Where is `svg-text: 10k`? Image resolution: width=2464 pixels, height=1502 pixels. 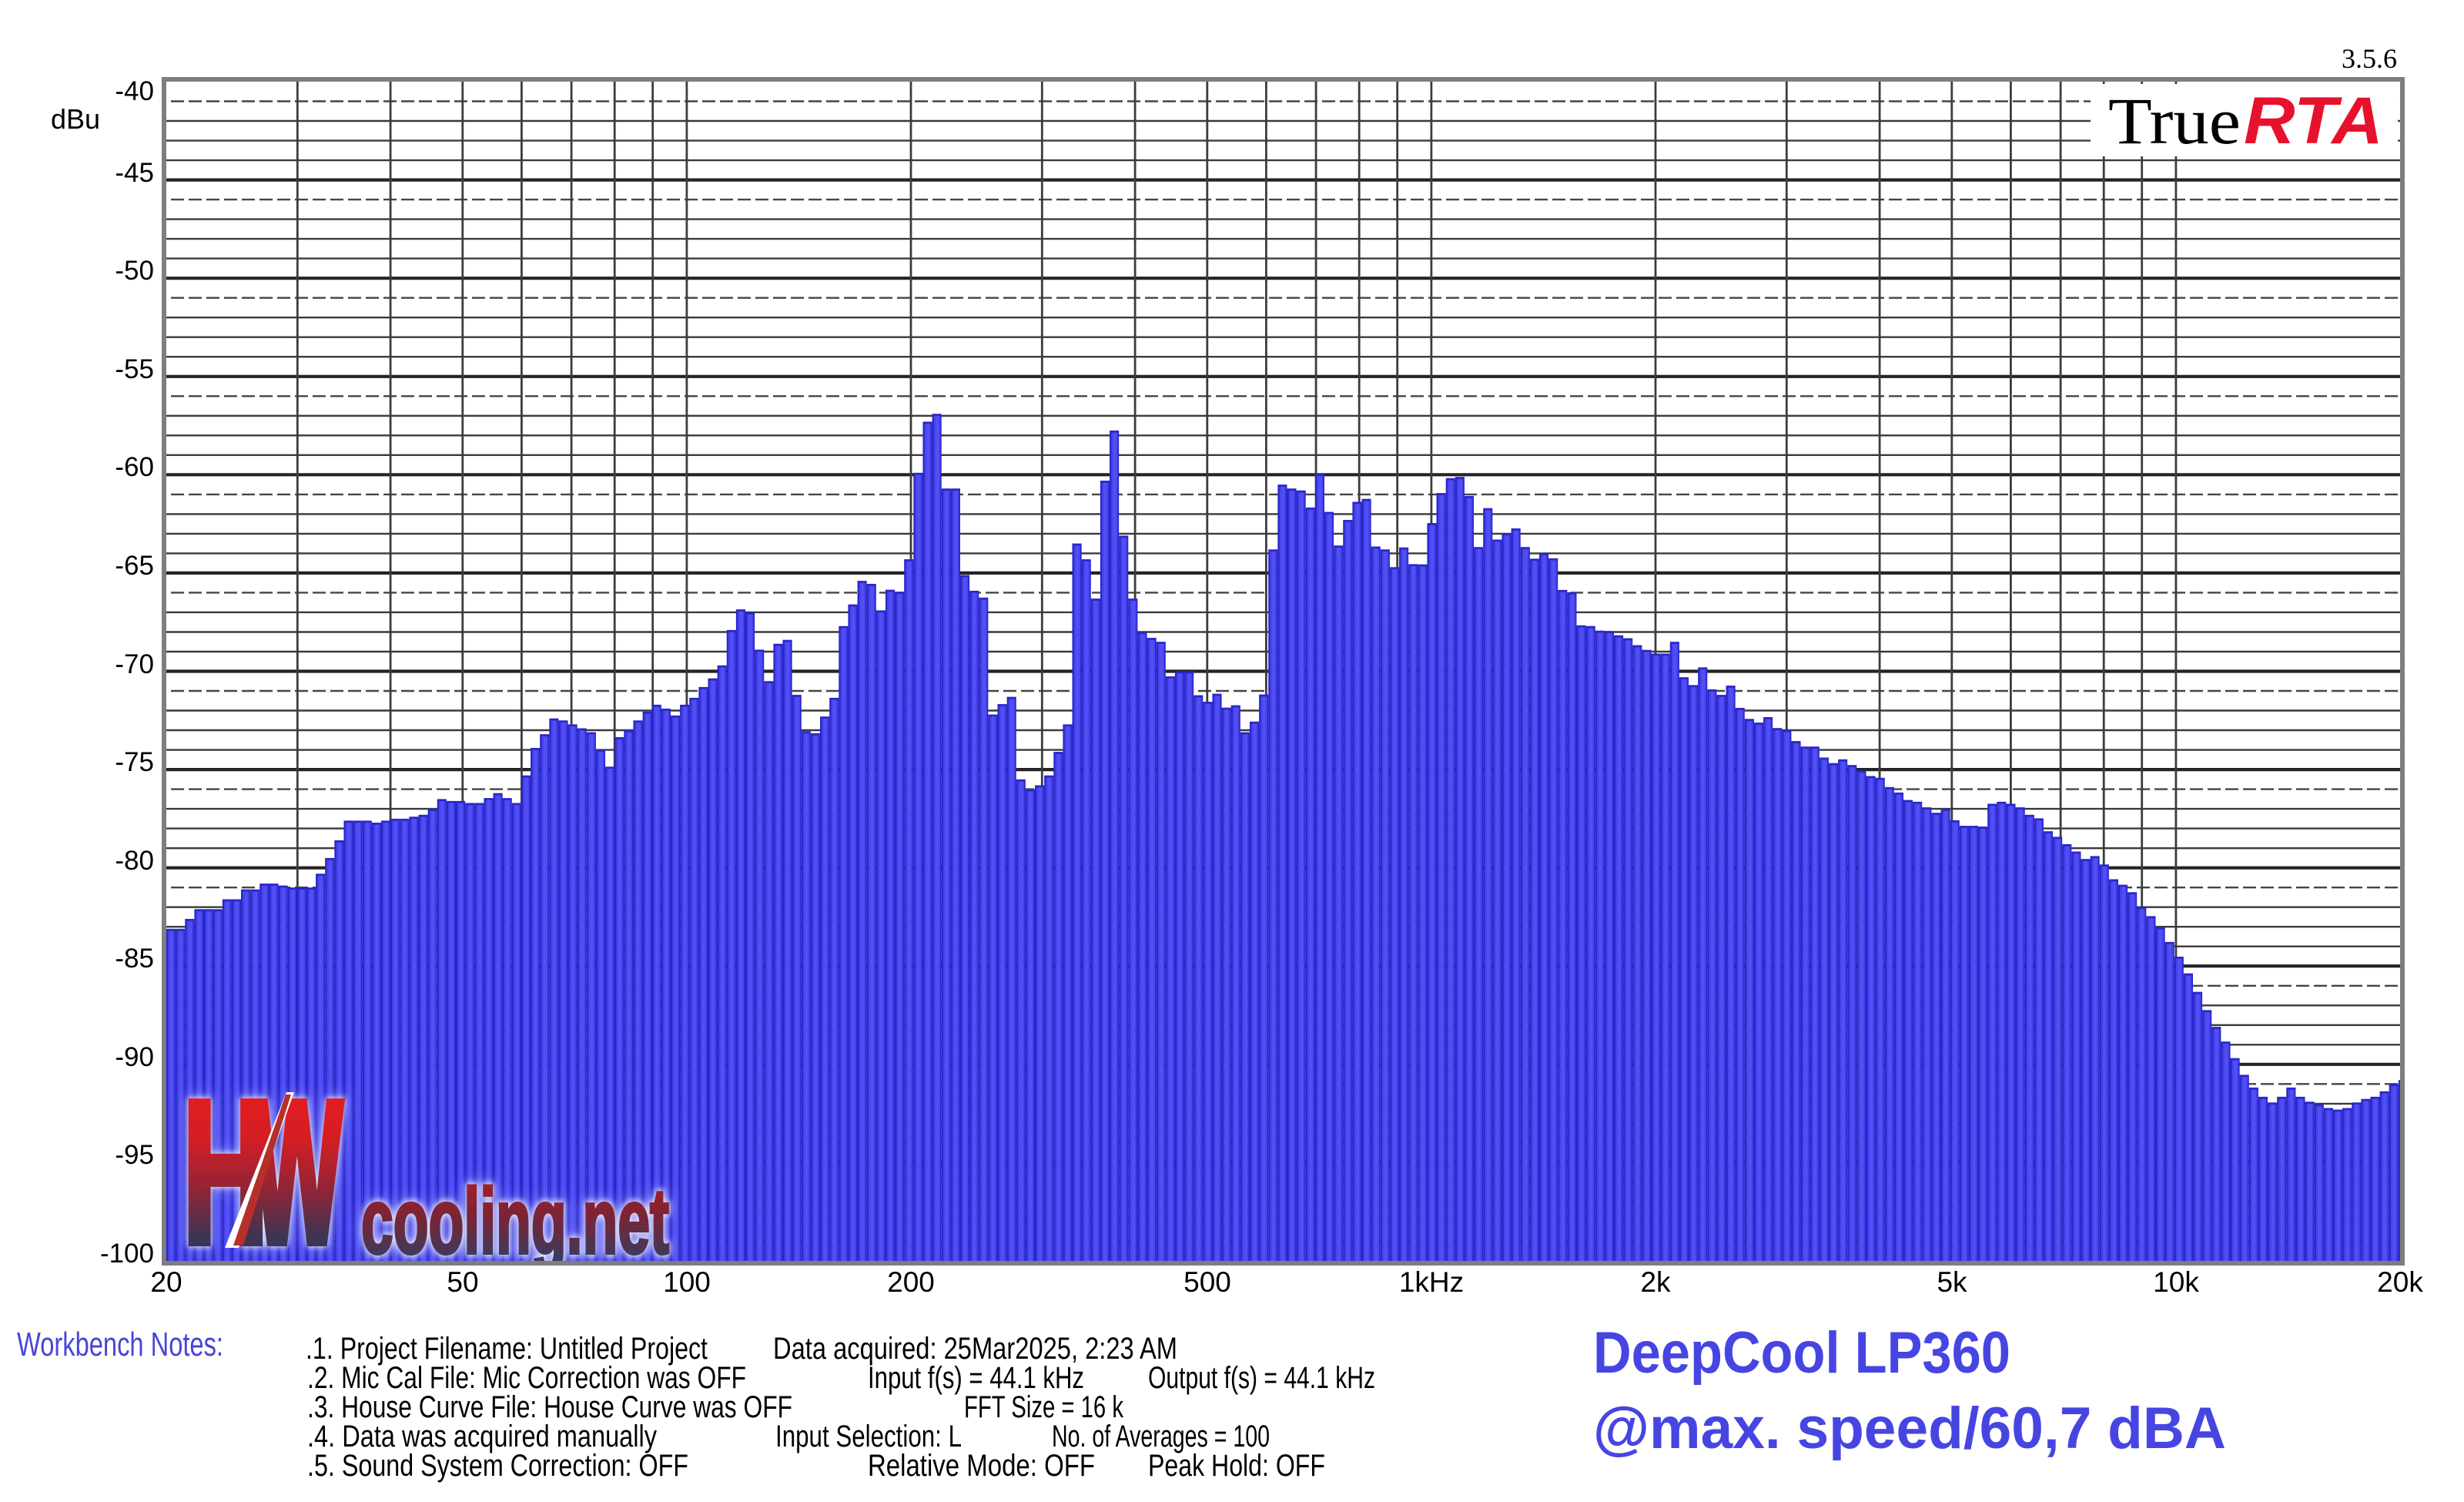
svg-text: 10k is located at coordinates (2176, 1282).